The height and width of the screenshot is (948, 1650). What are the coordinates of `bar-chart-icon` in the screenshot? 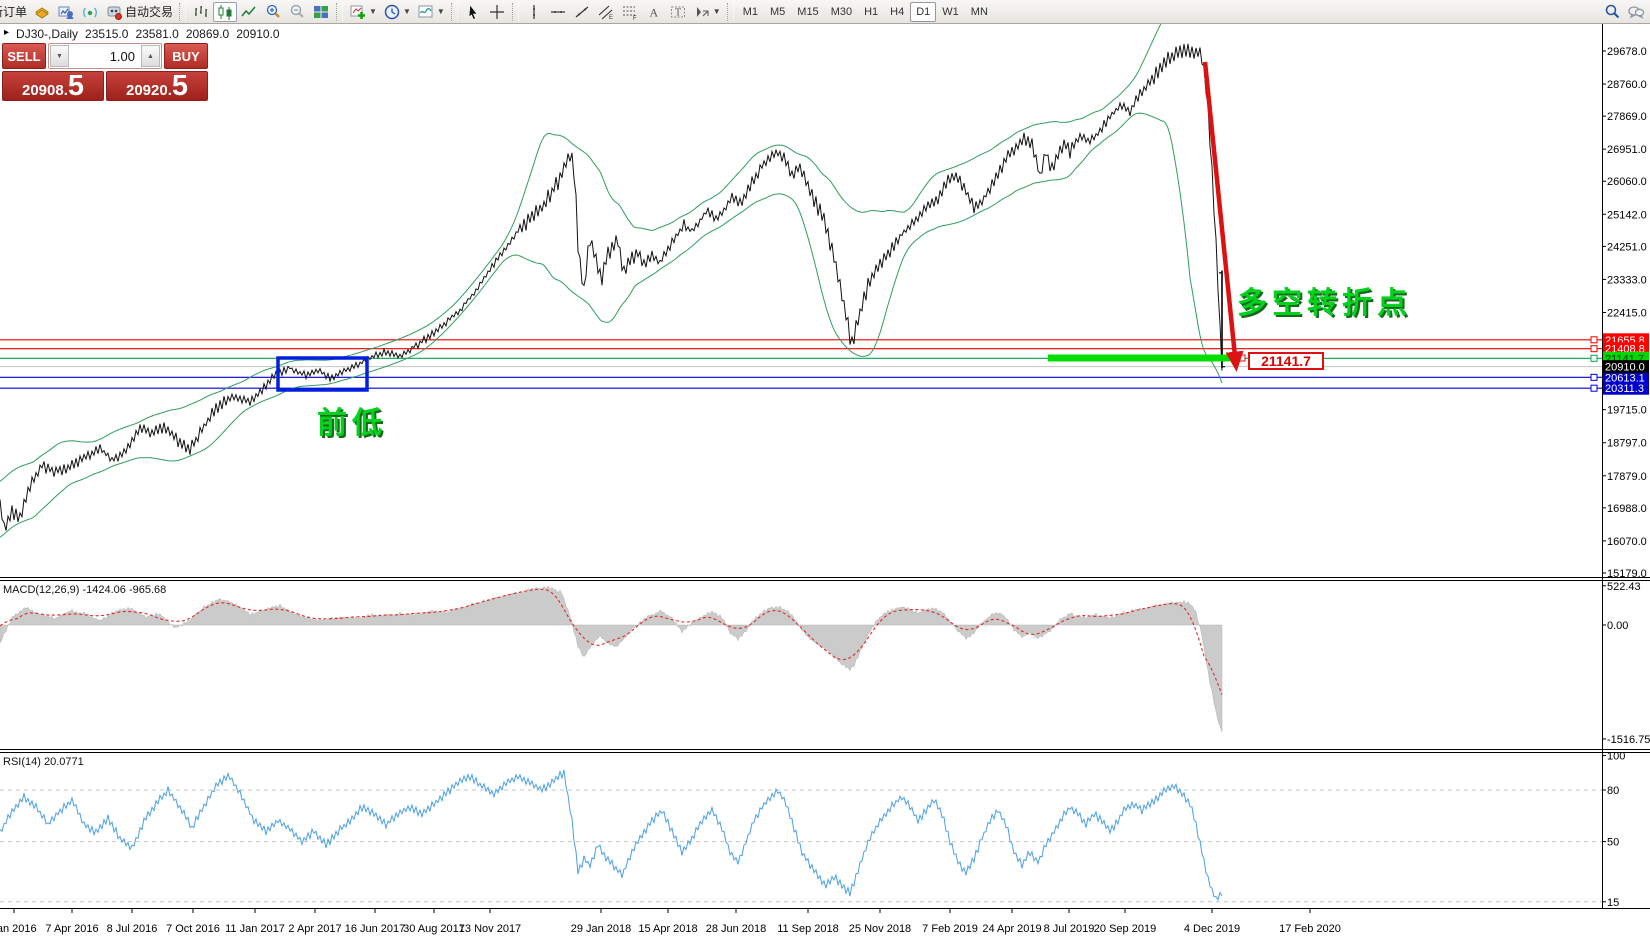 It's located at (201, 11).